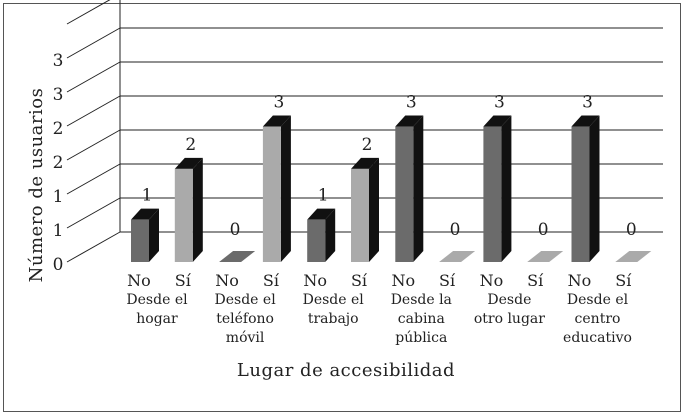 The height and width of the screenshot is (417, 686). Describe the element at coordinates (346, 370) in the screenshot. I see `x-axis-label: Lugar de accesibilidad` at that location.